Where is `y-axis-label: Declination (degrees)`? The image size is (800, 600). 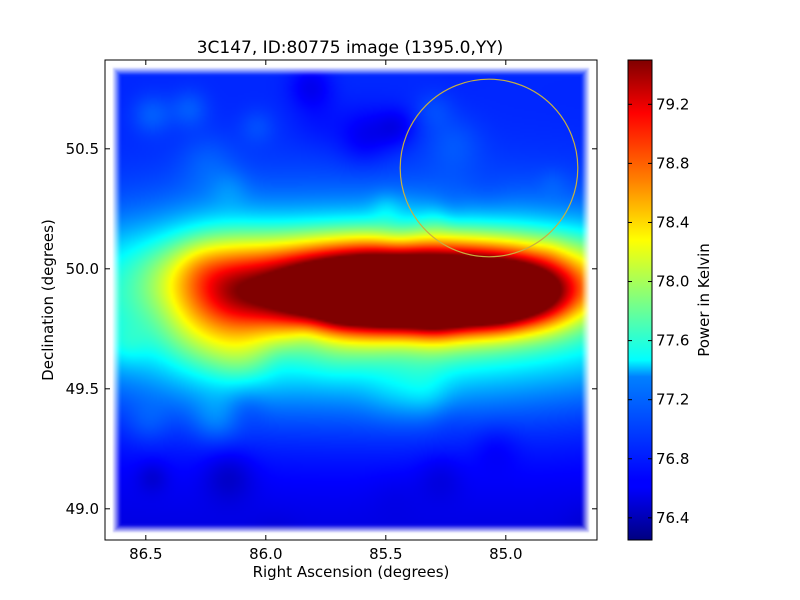
y-axis-label: Declination (degrees) is located at coordinates (48, 300).